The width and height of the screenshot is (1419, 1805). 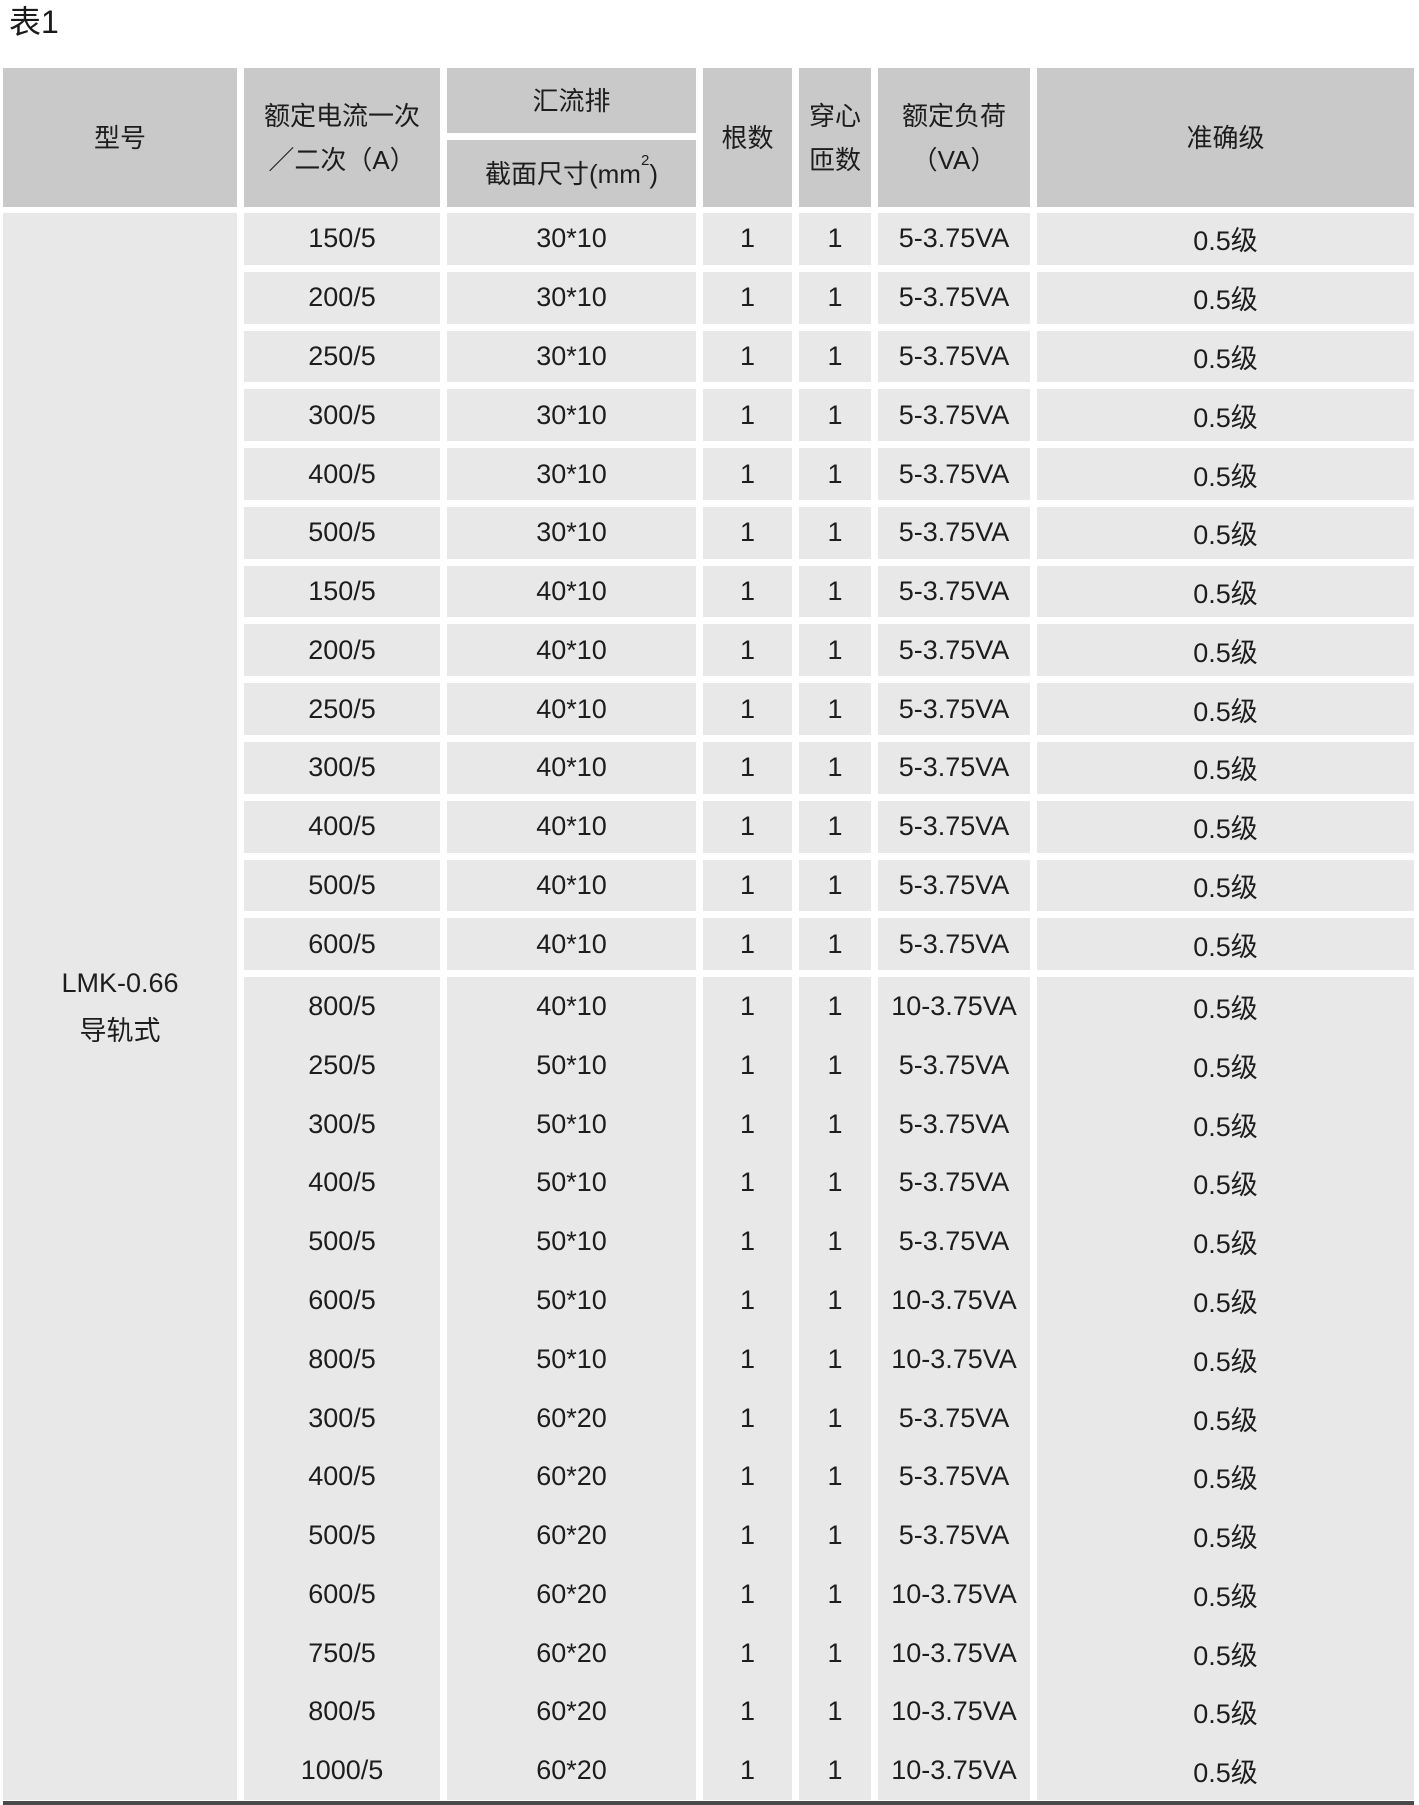 I want to click on cell-rated-current: 1000/5, so click(x=342, y=1771).